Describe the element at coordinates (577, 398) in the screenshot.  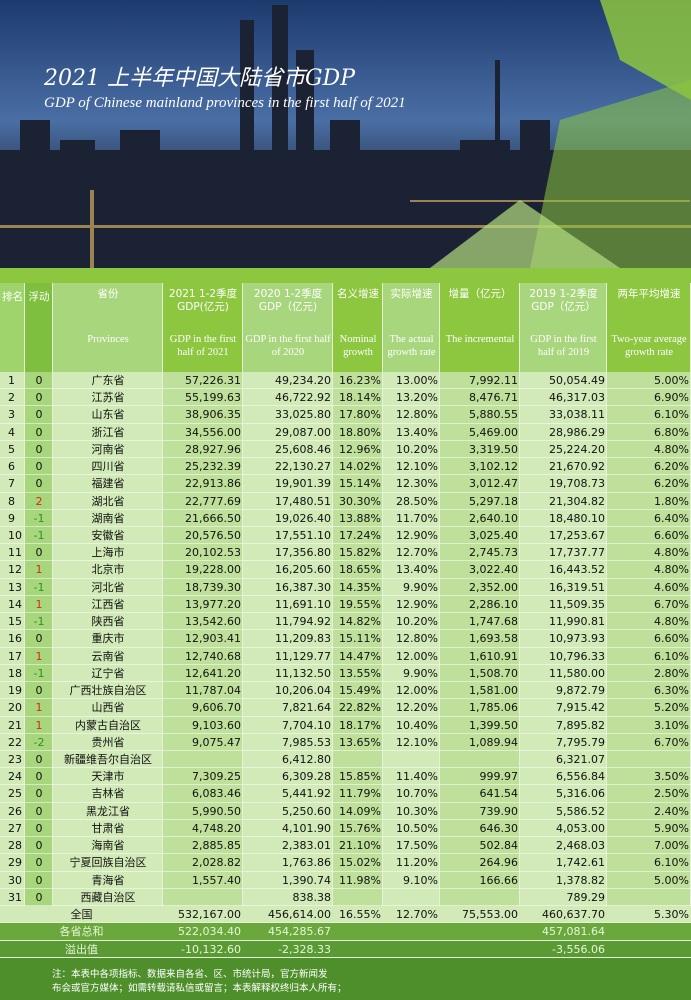
I see `table-cell: 46,317.03` at that location.